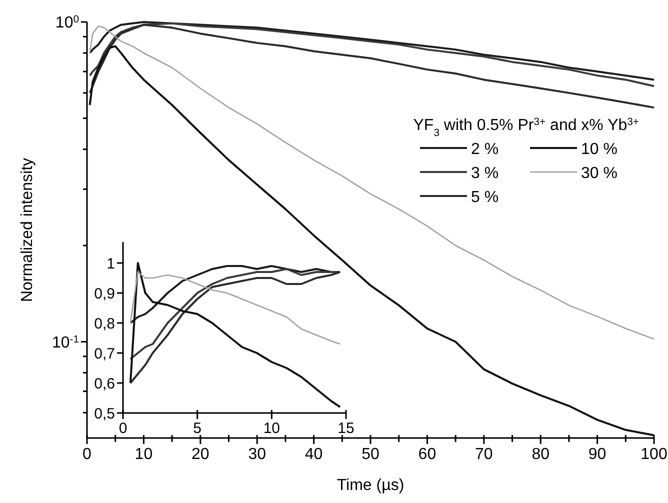 This screenshot has height=503, width=668. What do you see at coordinates (597, 454) in the screenshot?
I see `x-tick-label: 90` at bounding box center [597, 454].